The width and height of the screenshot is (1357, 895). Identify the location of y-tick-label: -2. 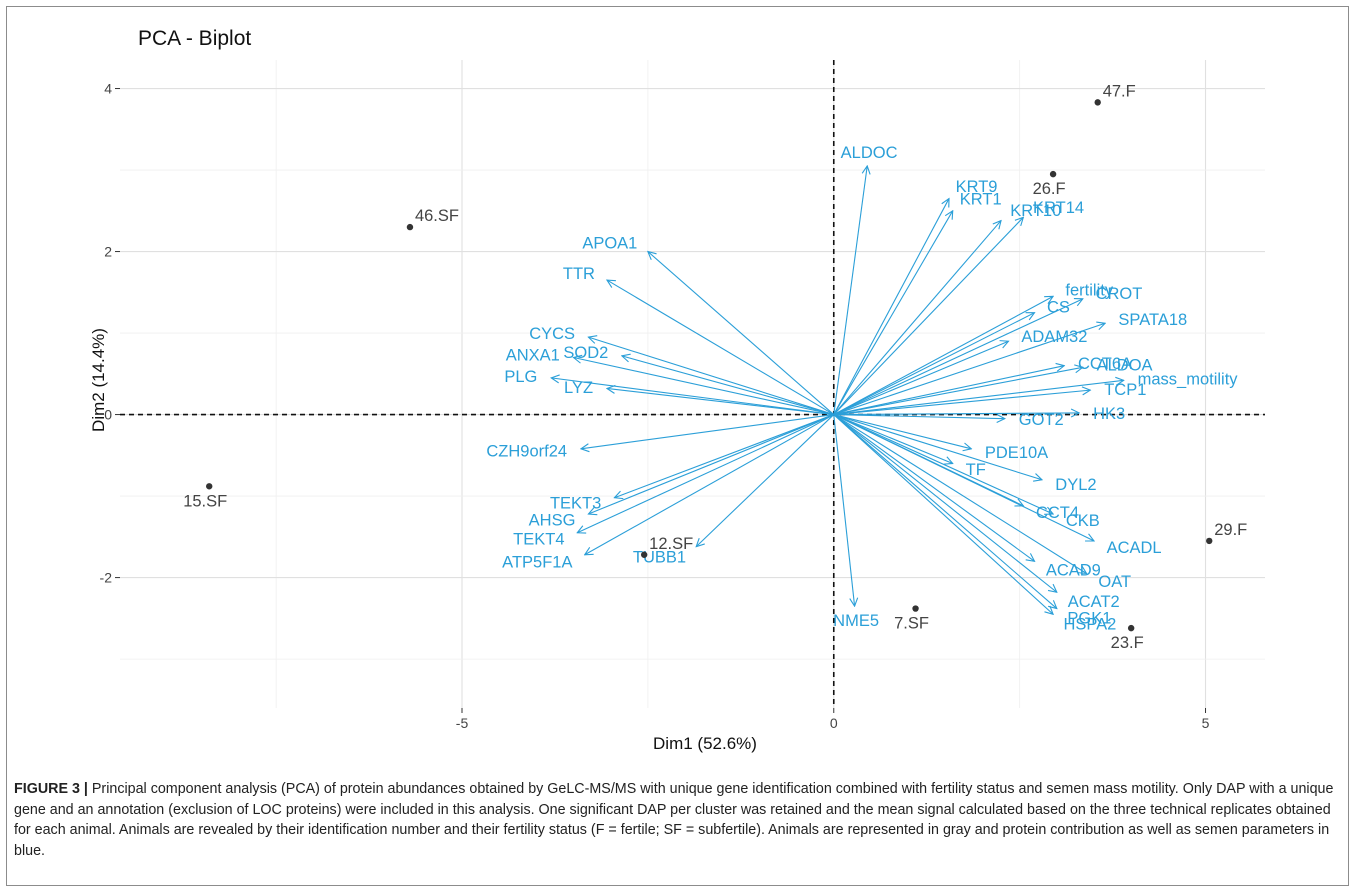
(106, 578).